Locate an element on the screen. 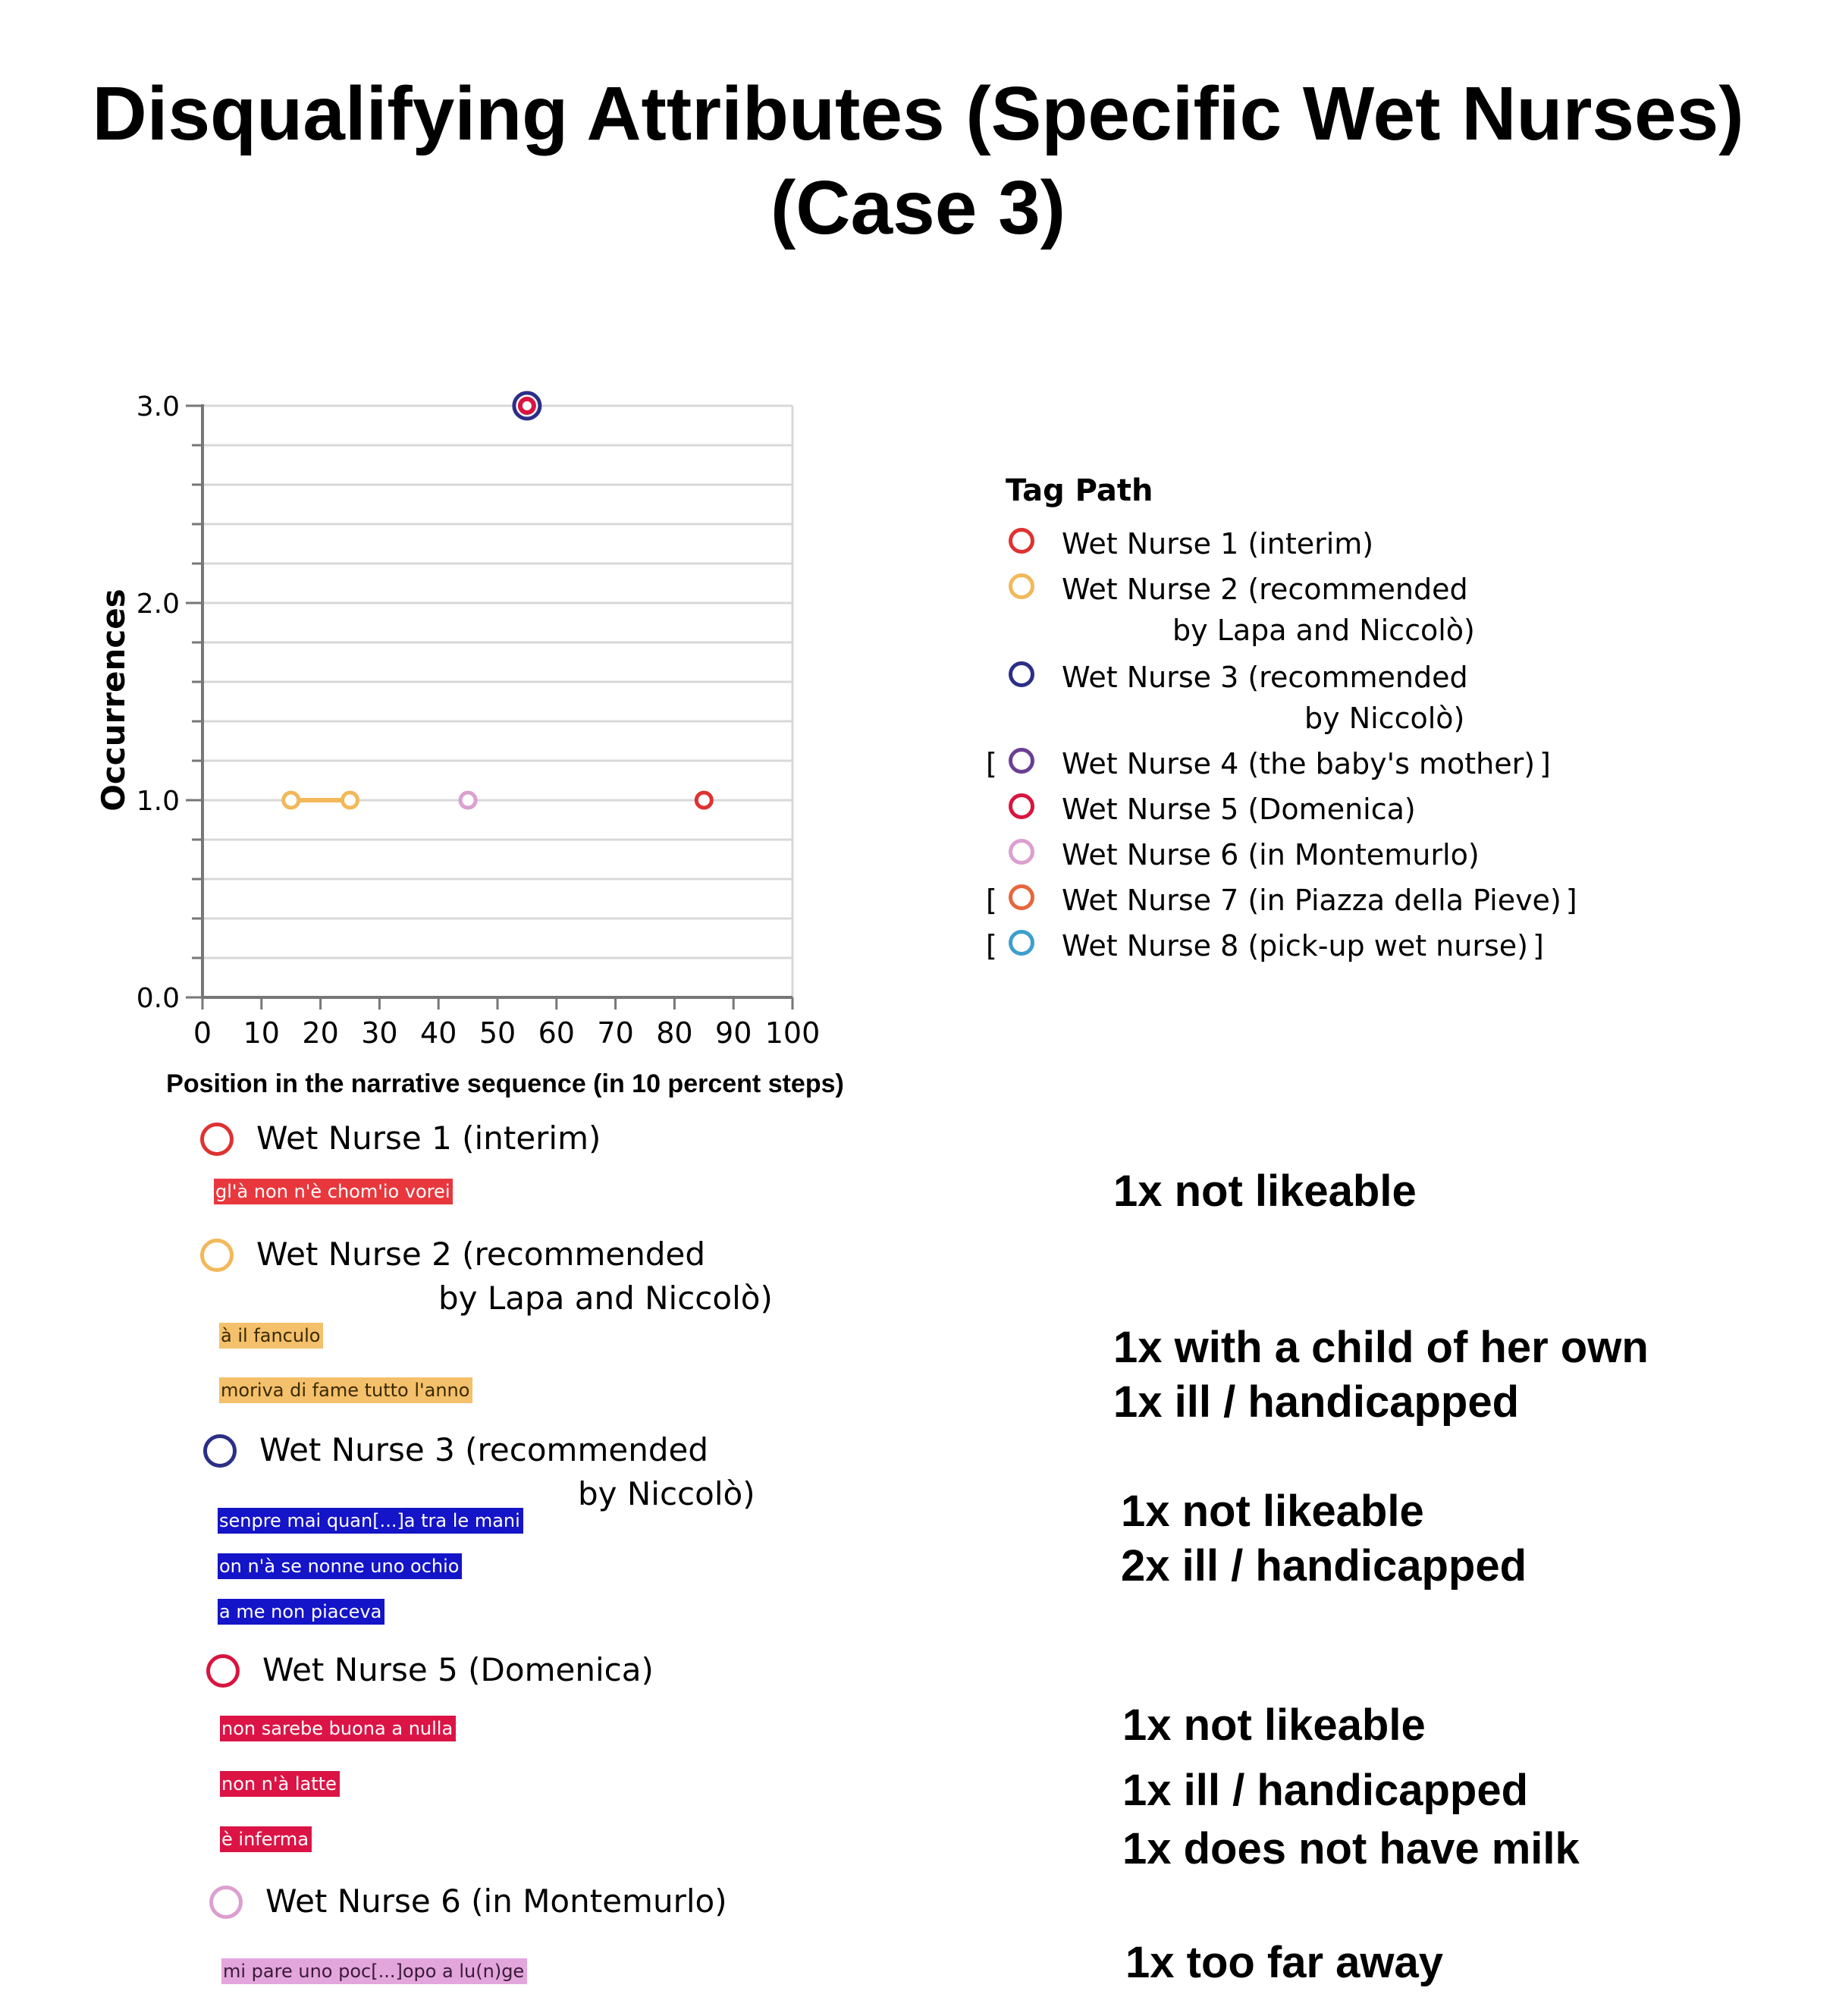  legend-label-continued: by Lapa and Niccolò) is located at coordinates (1323, 630).